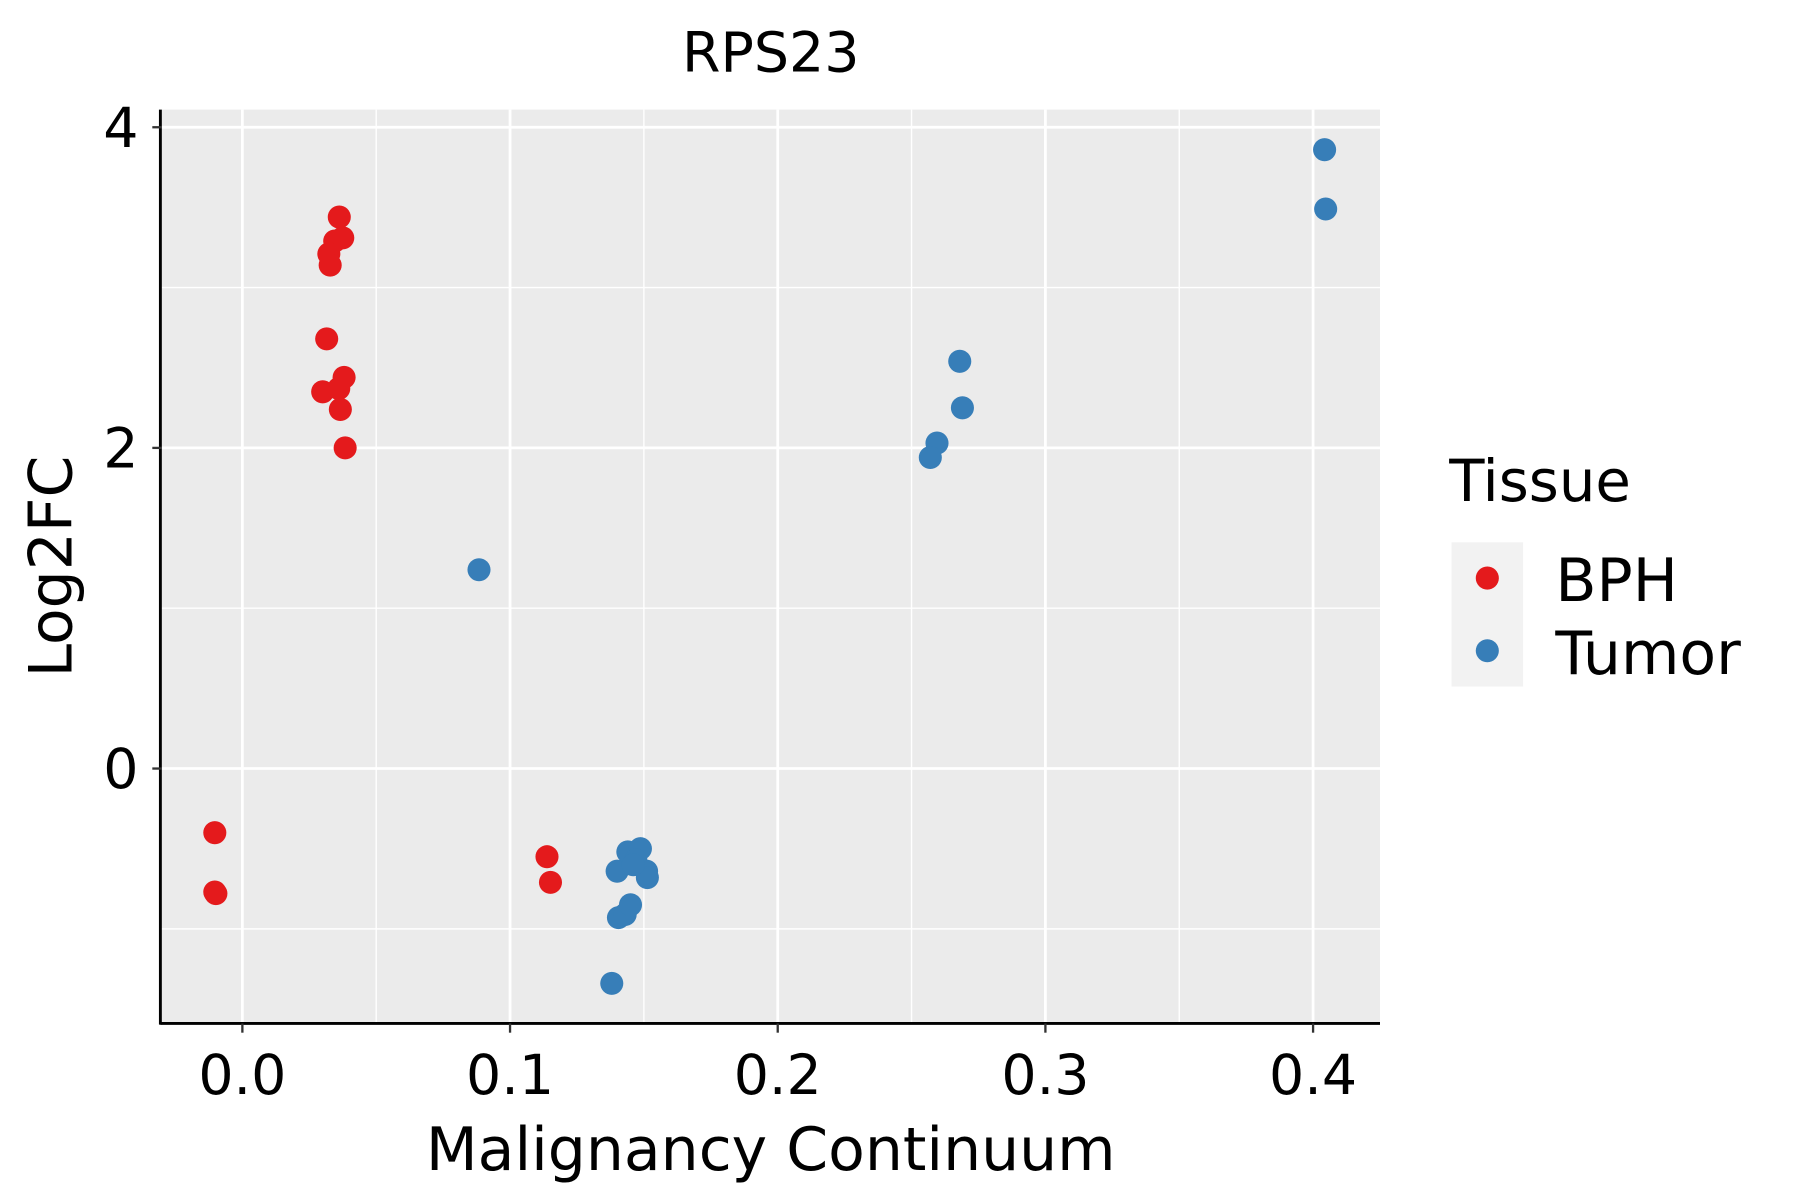 The height and width of the screenshot is (1200, 1800). Describe the element at coordinates (1539, 481) in the screenshot. I see `legend-title: Tissue` at that location.